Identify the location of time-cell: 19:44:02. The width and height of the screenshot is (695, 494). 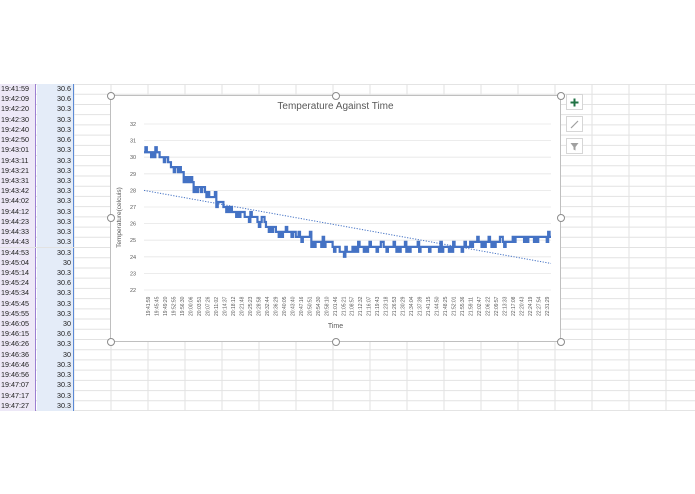
(18, 201).